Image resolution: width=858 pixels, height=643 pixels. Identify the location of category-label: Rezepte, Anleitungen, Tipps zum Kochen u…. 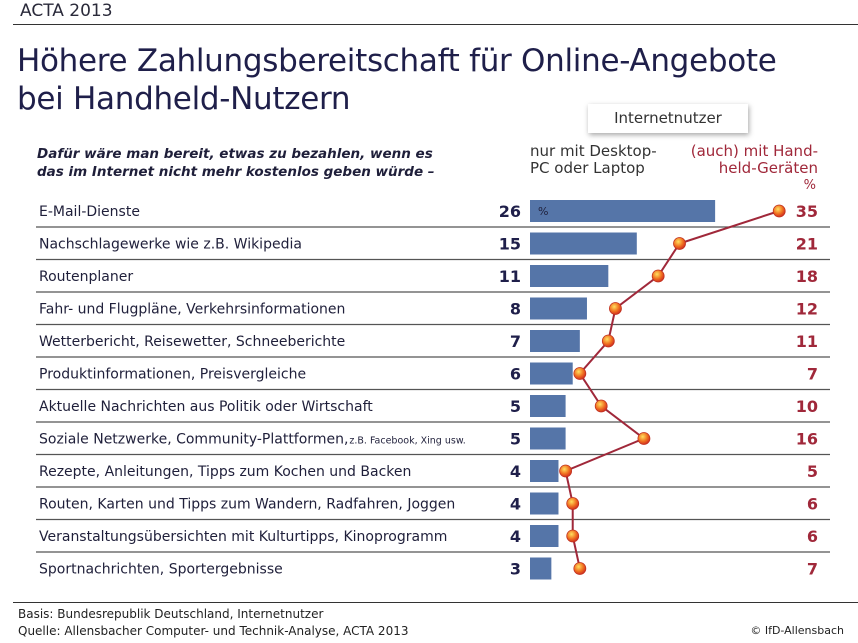
(225, 472).